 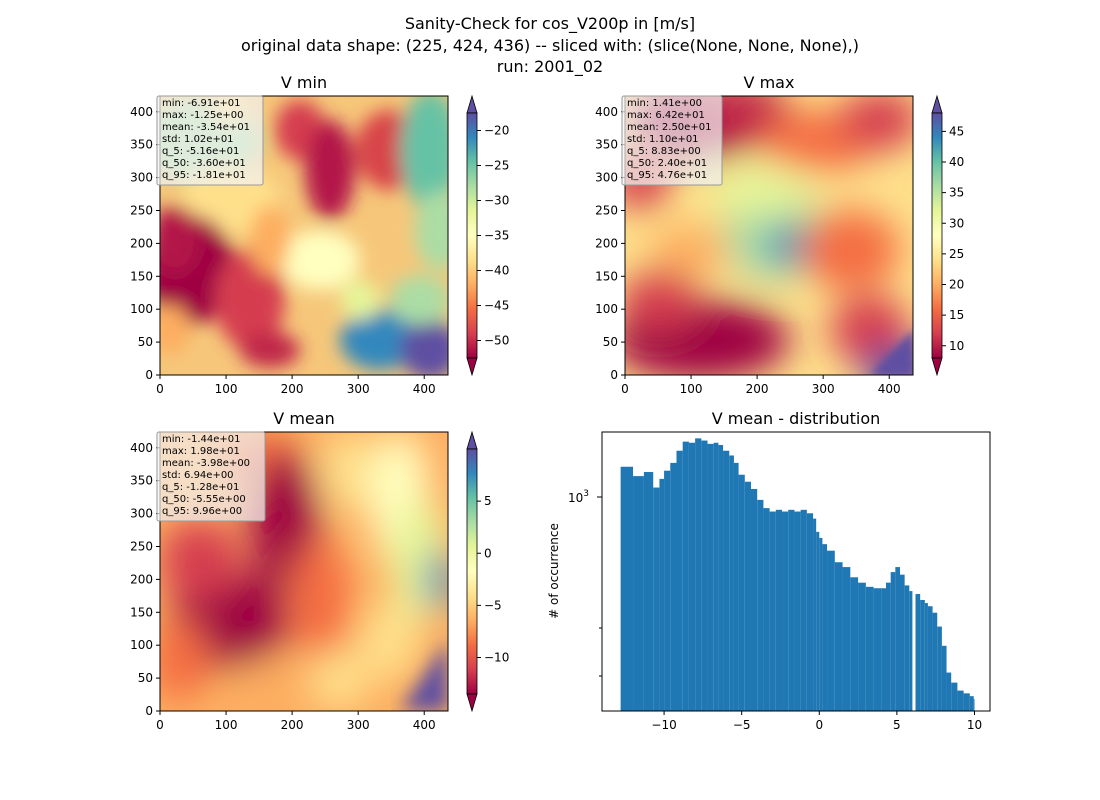 I want to click on colorbar-tick-label: −35, so click(x=496, y=236).